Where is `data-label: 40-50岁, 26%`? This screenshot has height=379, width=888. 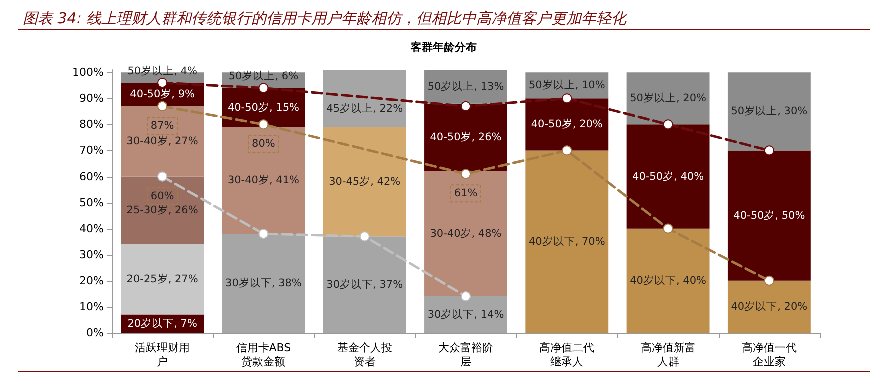 data-label: 40-50岁, 26% is located at coordinates (466, 138).